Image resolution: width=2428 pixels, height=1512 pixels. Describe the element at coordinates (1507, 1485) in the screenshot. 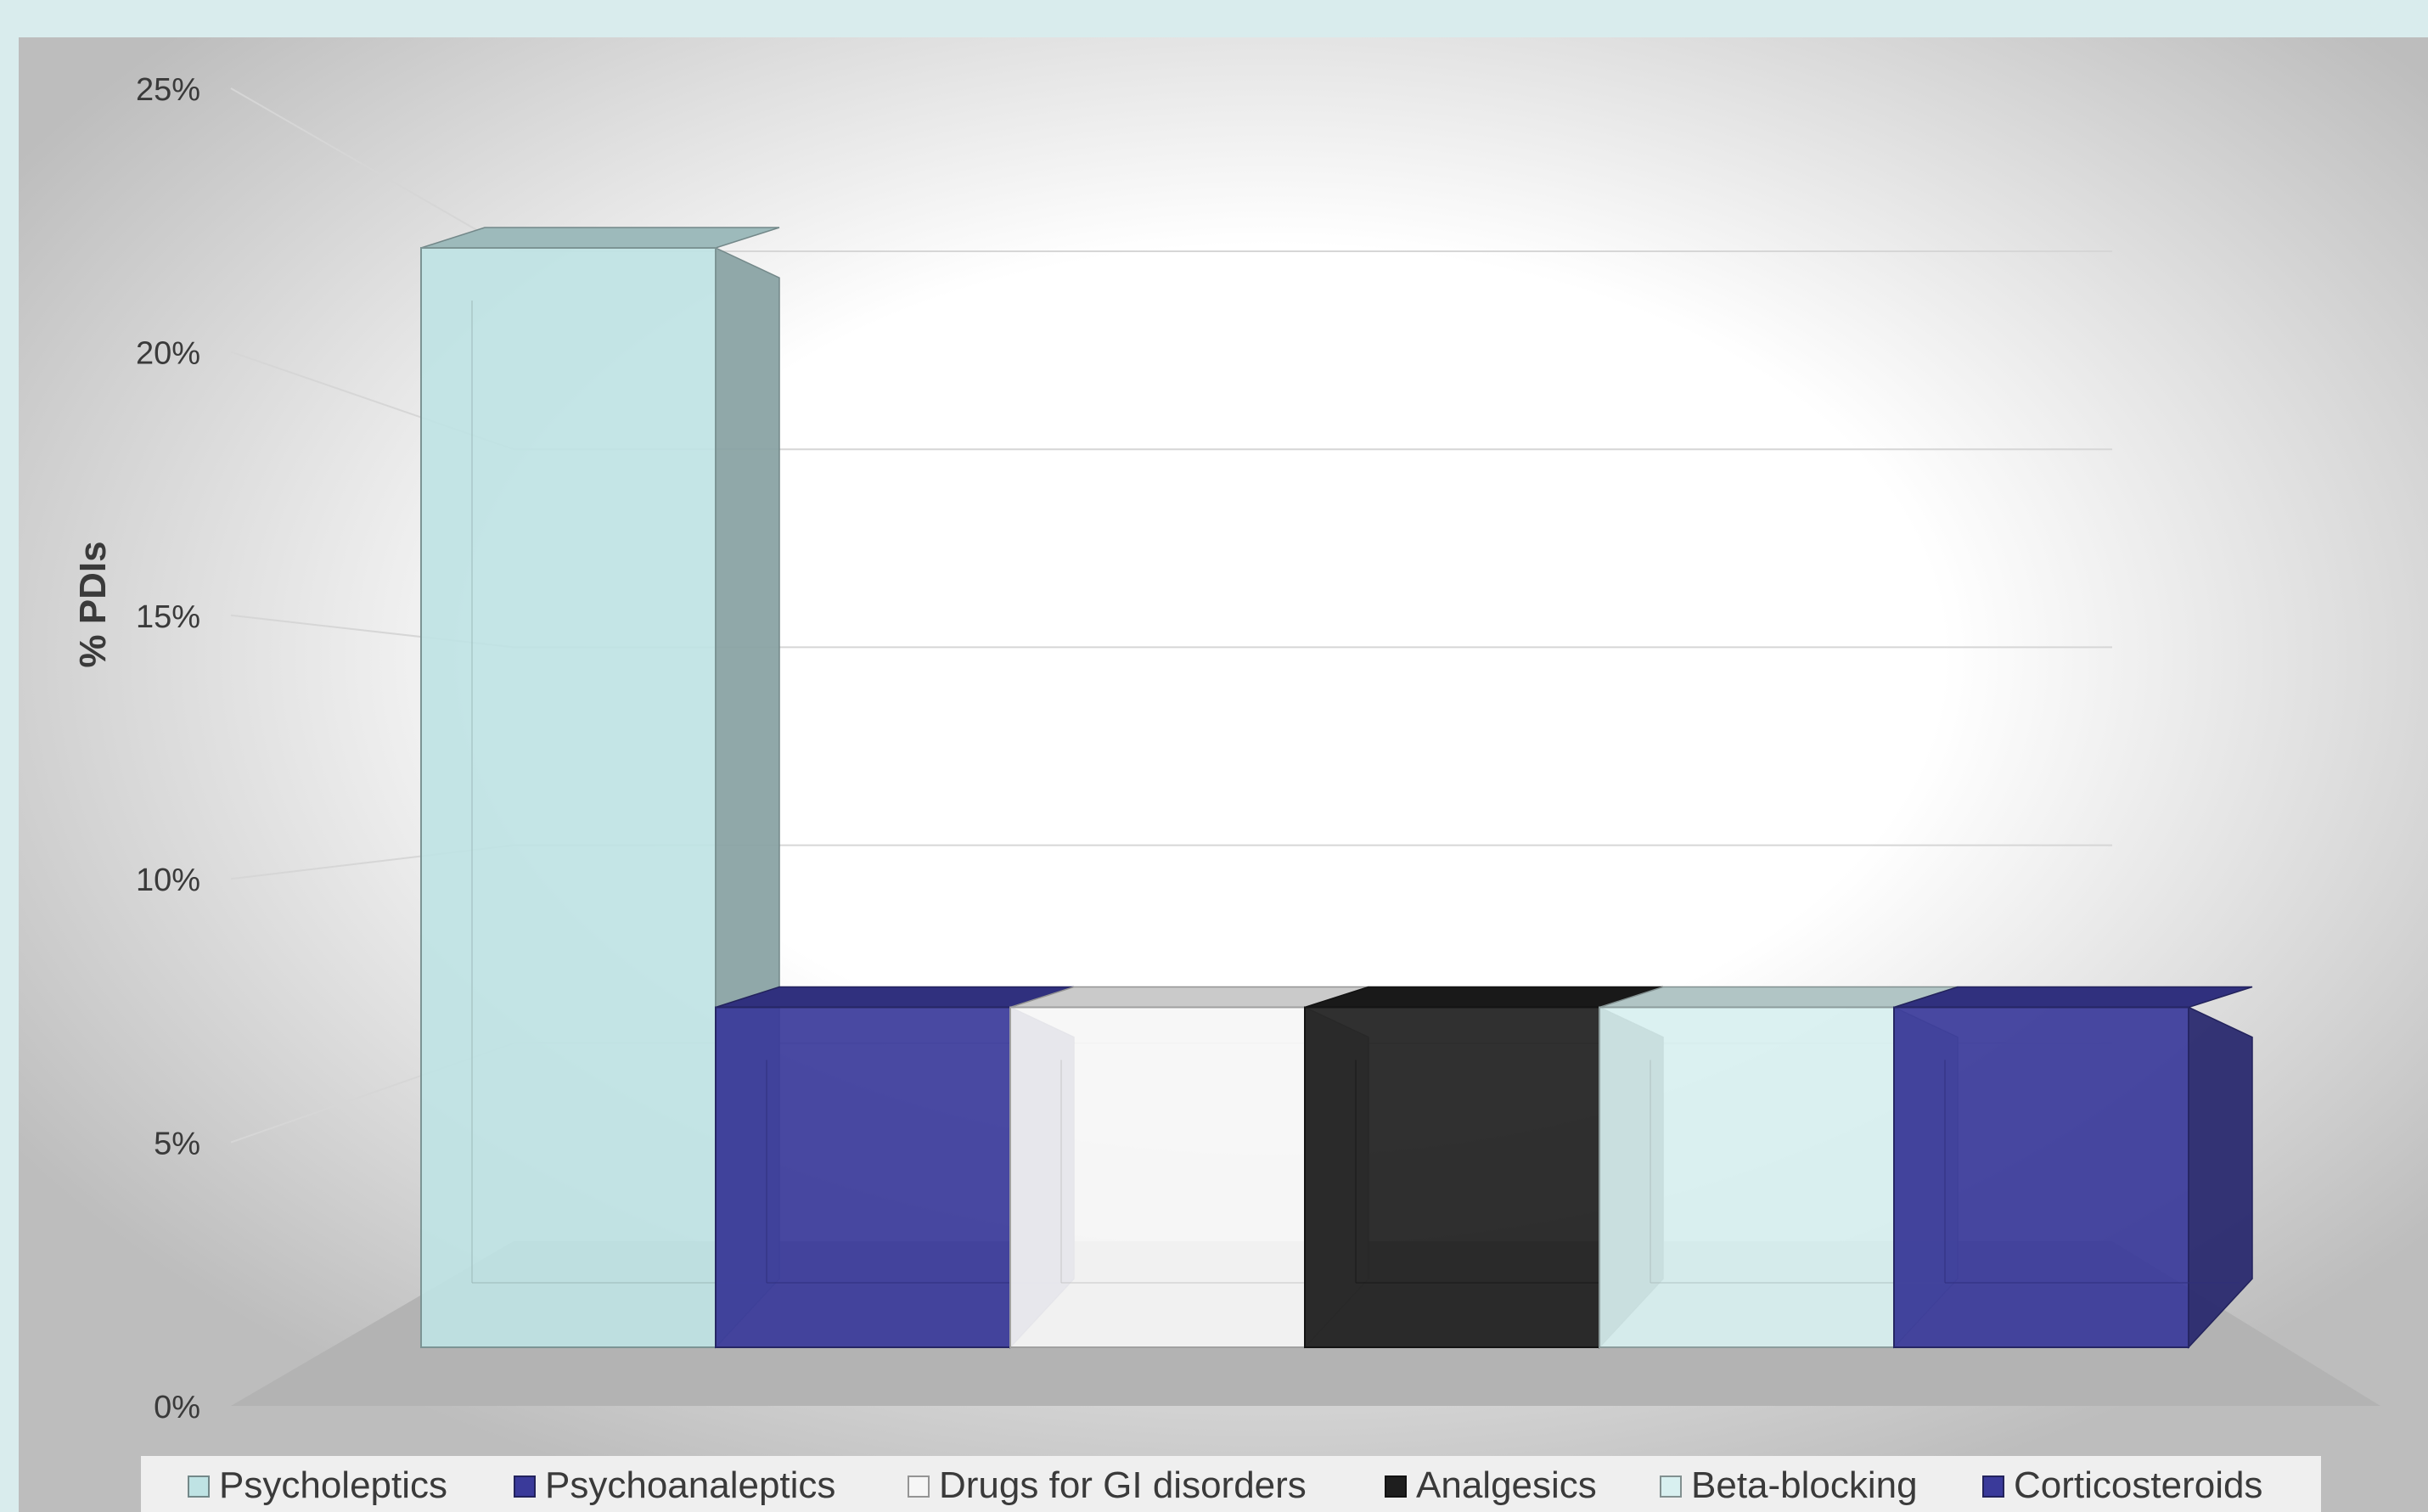

I see `legend-label: Analgesics` at that location.